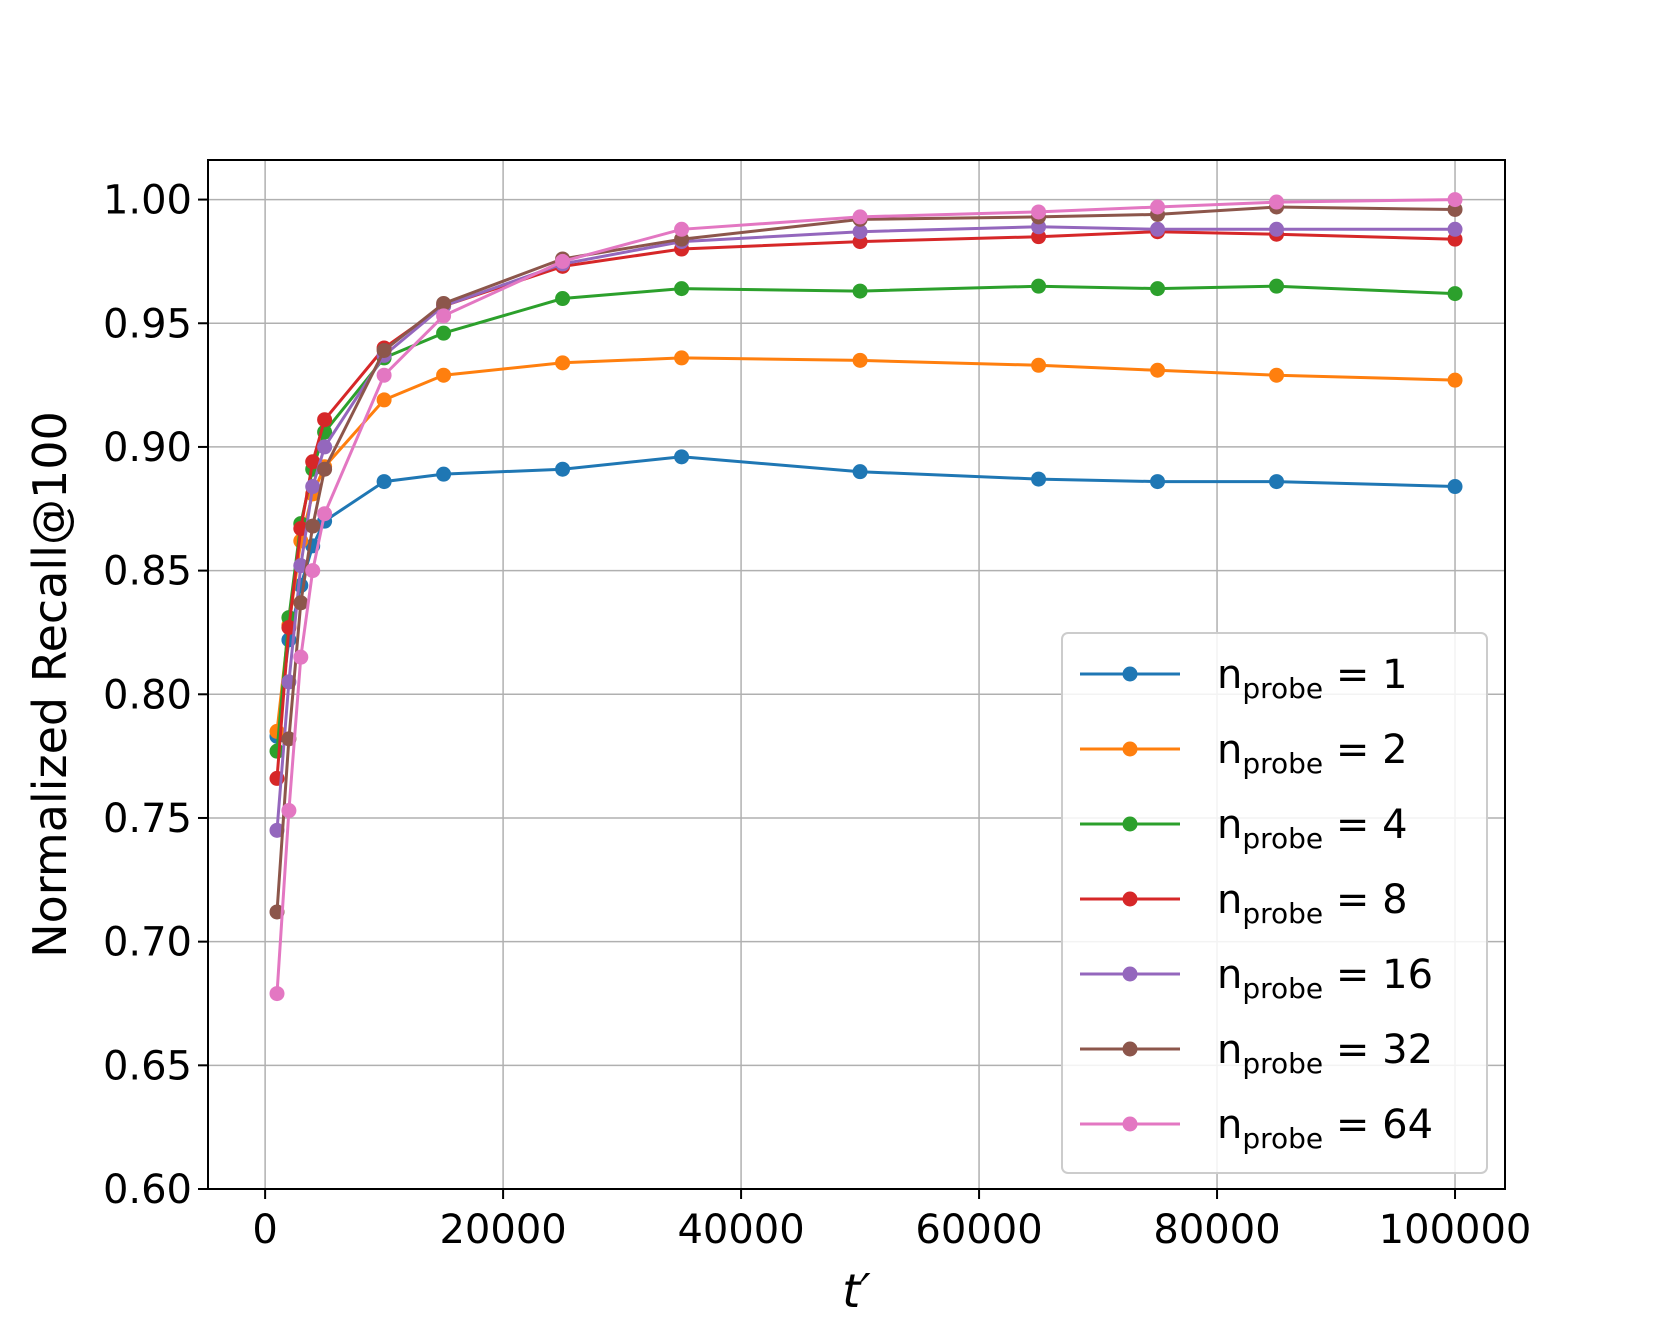 The height and width of the screenshot is (1329, 1661). I want to click on legend-box, so click(1274, 903).